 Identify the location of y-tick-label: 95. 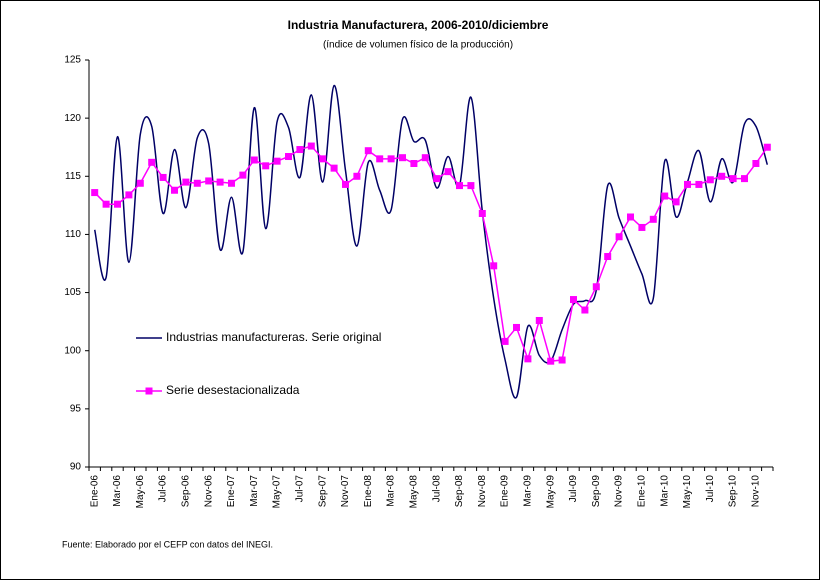
(76, 408).